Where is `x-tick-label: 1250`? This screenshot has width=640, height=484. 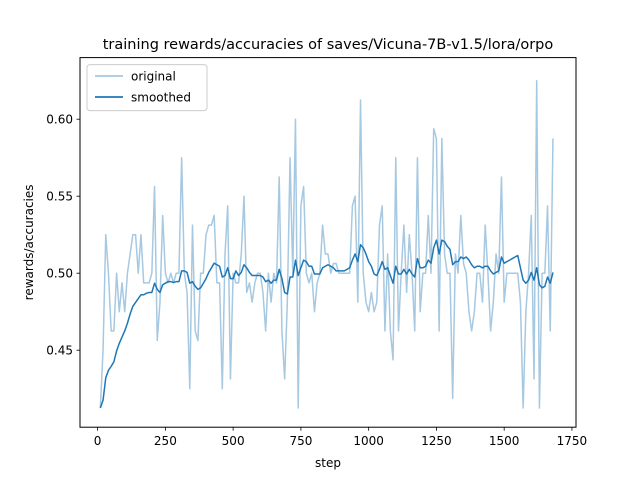
x-tick-label: 1250 is located at coordinates (436, 441).